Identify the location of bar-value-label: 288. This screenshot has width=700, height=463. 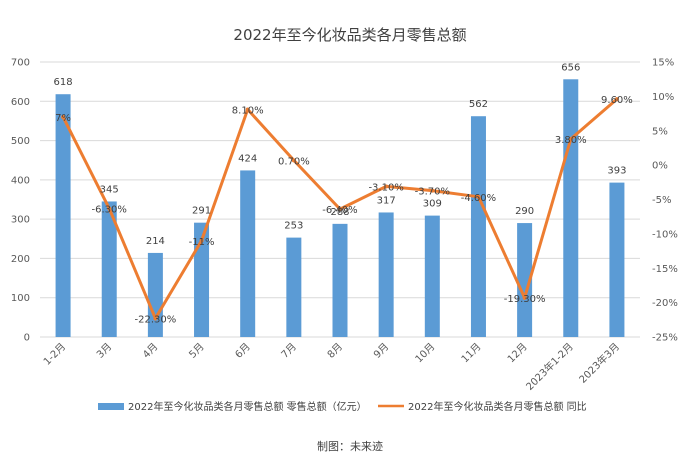
(339, 212).